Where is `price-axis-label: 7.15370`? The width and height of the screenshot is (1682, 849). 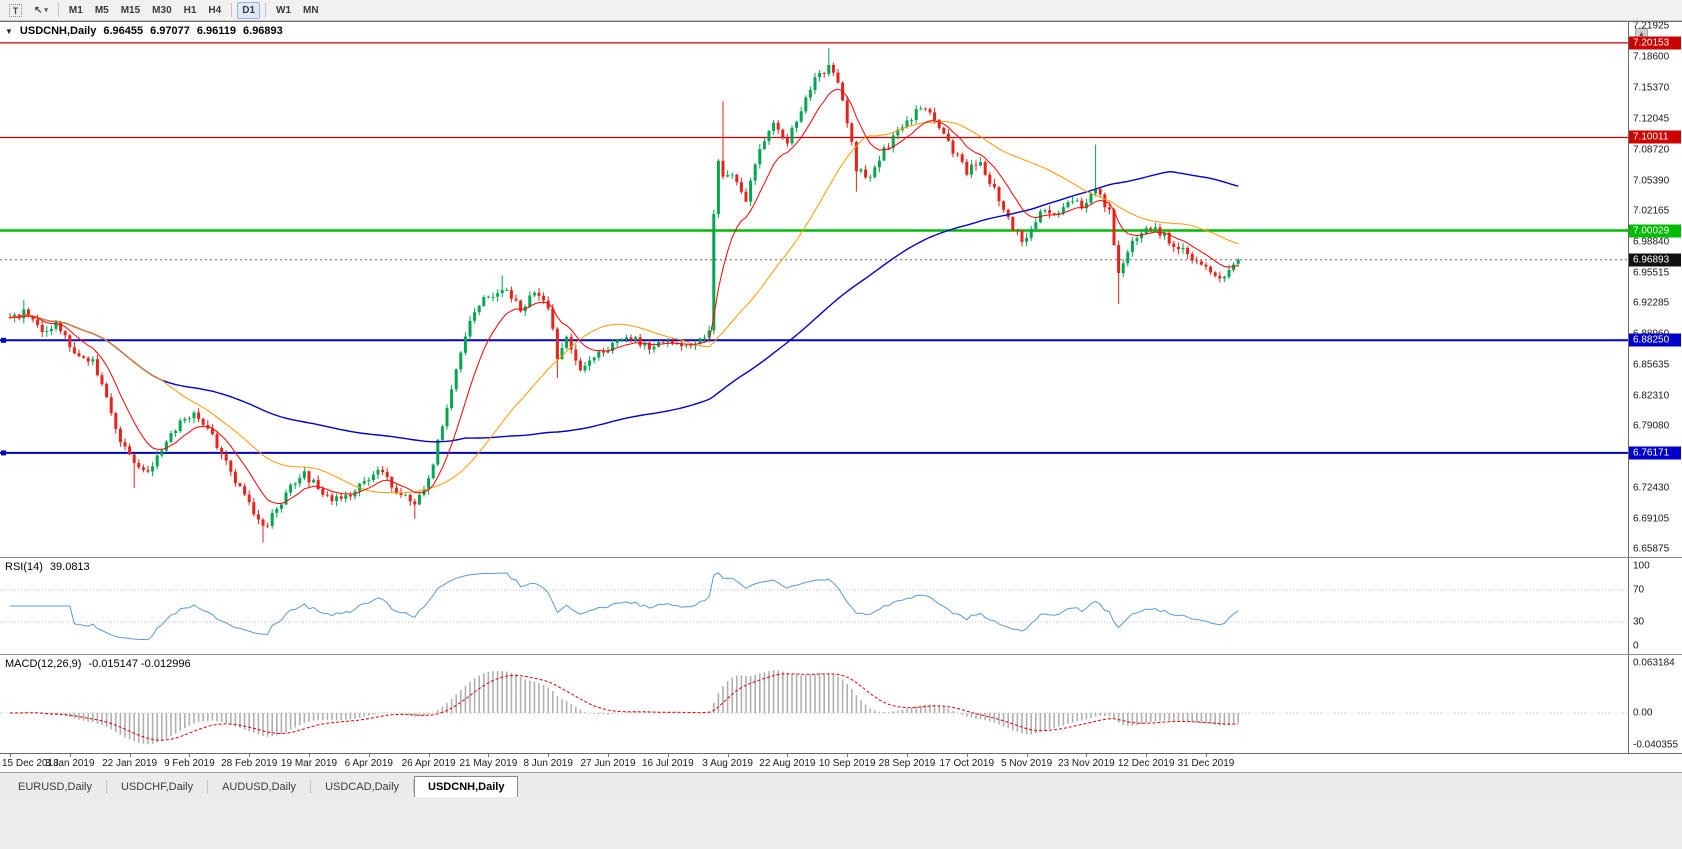 price-axis-label: 7.15370 is located at coordinates (1651, 88).